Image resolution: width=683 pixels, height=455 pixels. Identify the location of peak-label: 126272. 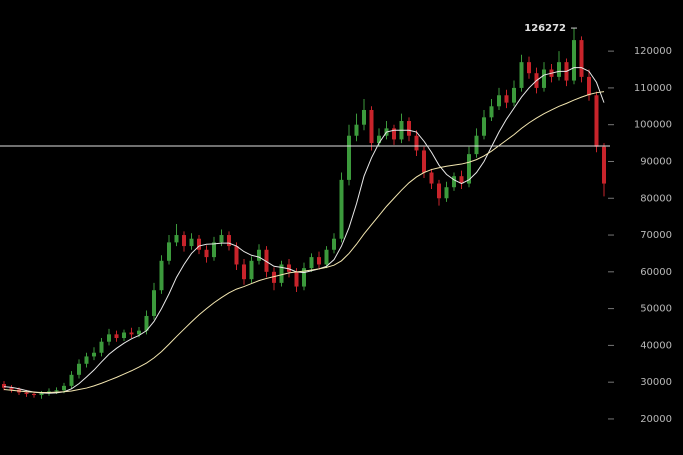
(545, 28).